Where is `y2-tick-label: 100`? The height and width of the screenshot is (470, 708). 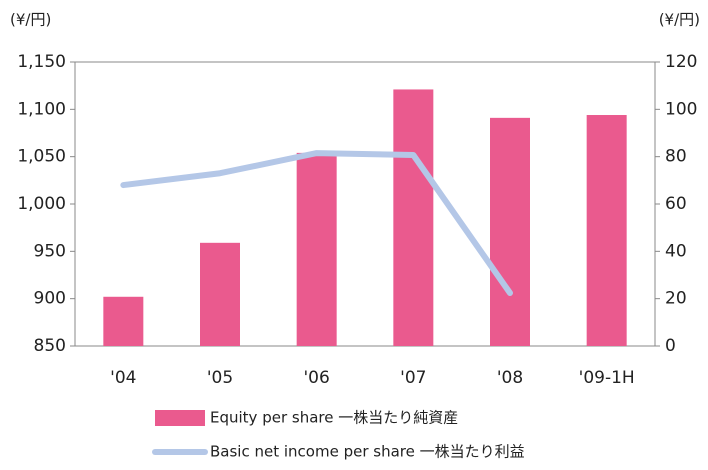
y2-tick-label: 100 is located at coordinates (681, 109).